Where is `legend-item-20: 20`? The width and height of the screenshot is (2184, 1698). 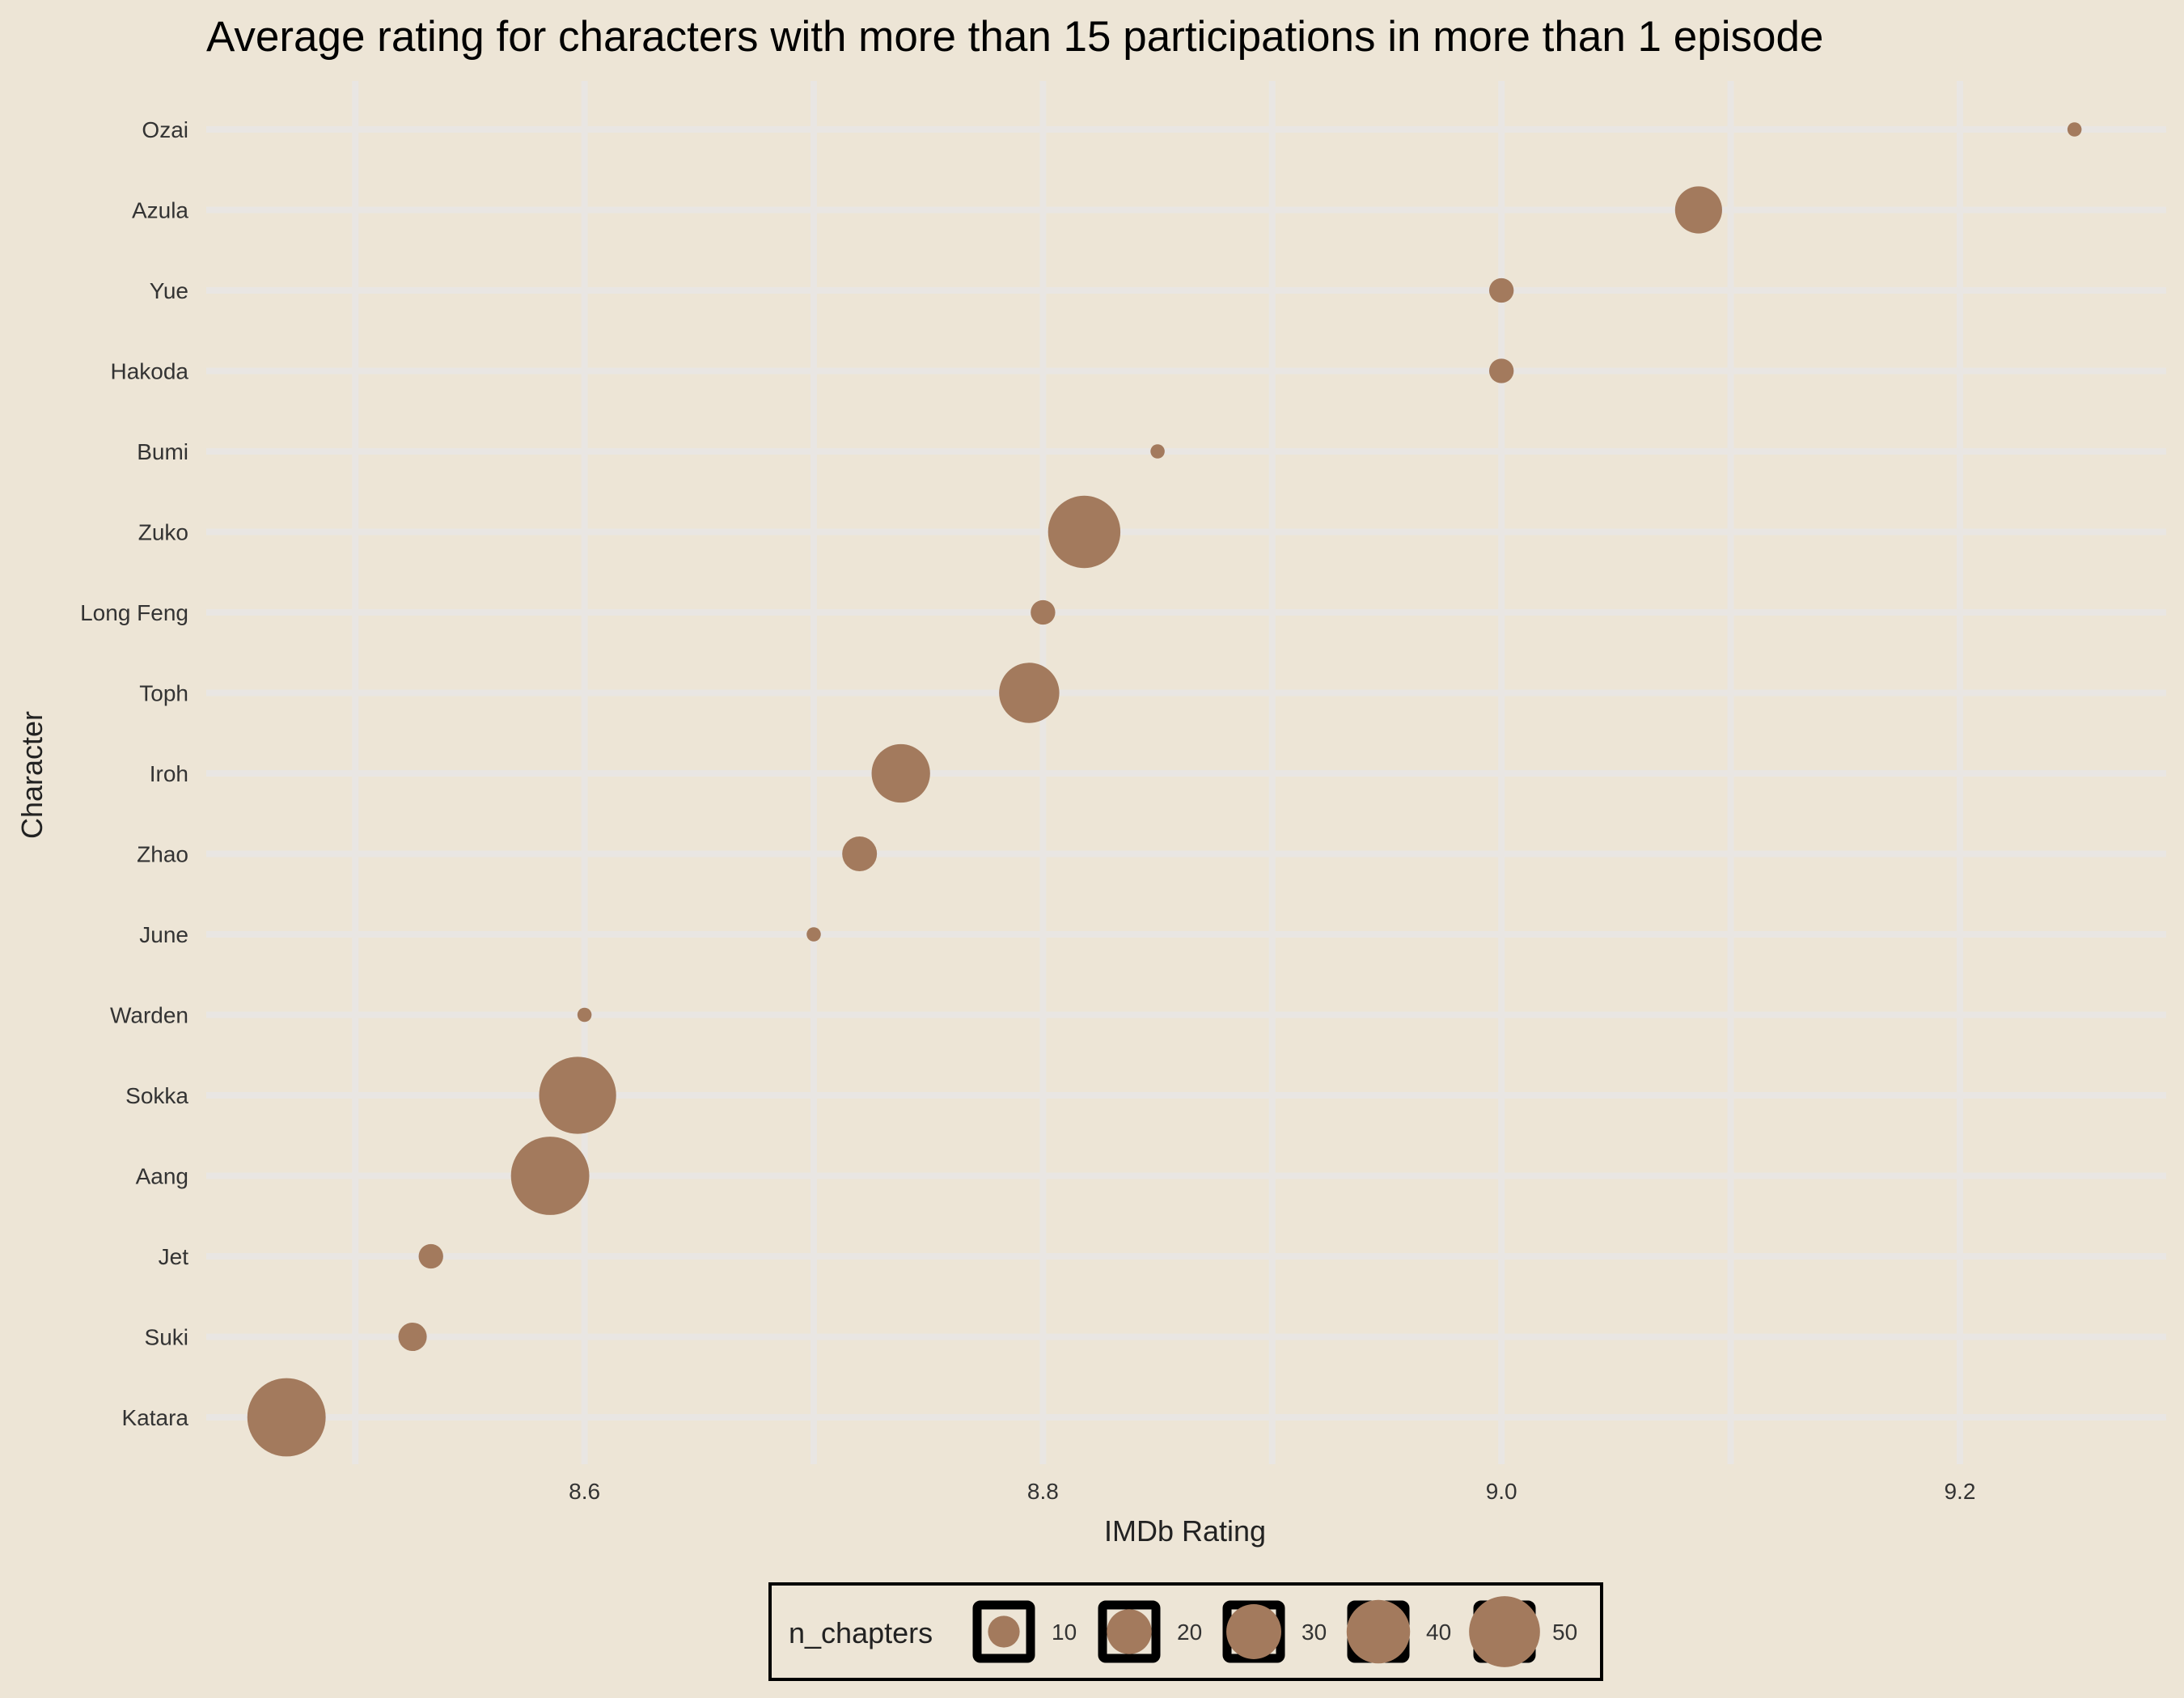 legend-item-20: 20 is located at coordinates (1150, 1631).